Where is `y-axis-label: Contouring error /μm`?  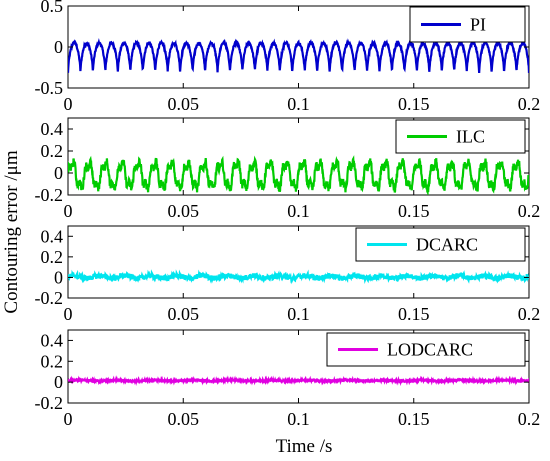 y-axis-label: Contouring error /μm is located at coordinates (11, 231).